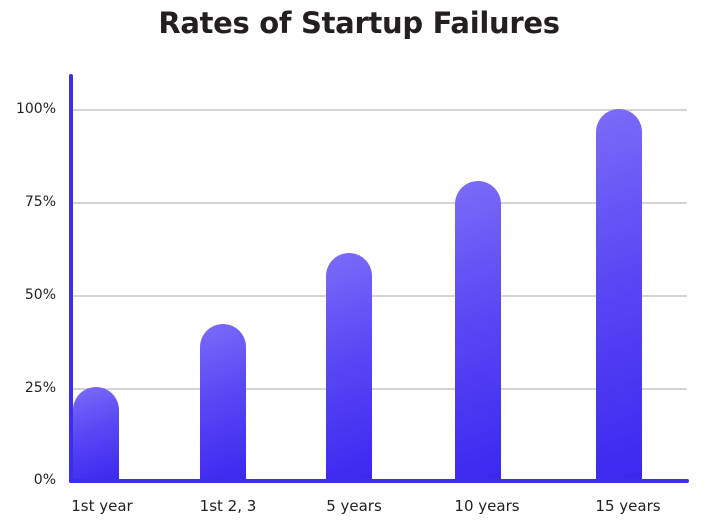 The width and height of the screenshot is (718, 526). I want to click on x-tick-10-years: 10 years, so click(487, 506).